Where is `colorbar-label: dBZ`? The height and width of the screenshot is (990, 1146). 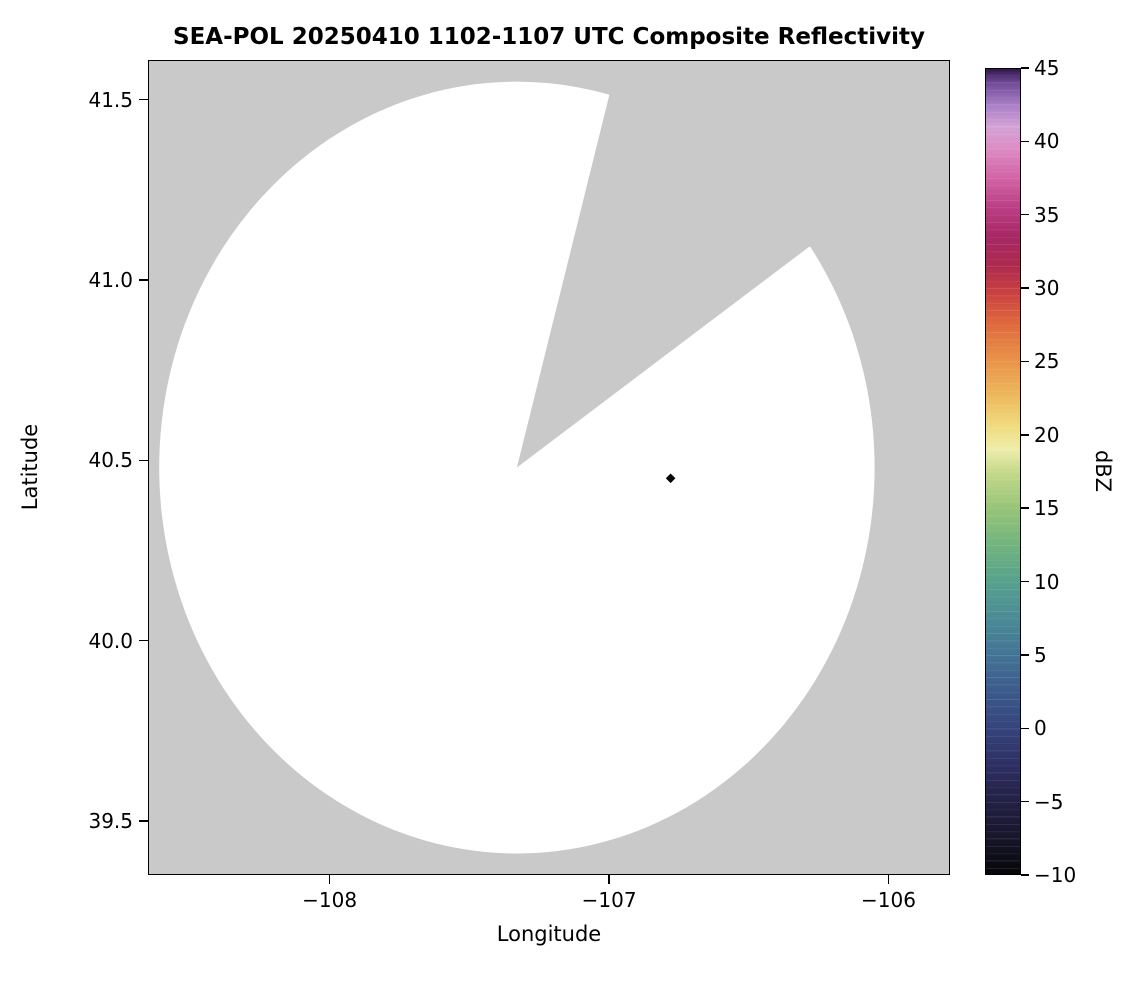
colorbar-label: dBZ is located at coordinates (1103, 471).